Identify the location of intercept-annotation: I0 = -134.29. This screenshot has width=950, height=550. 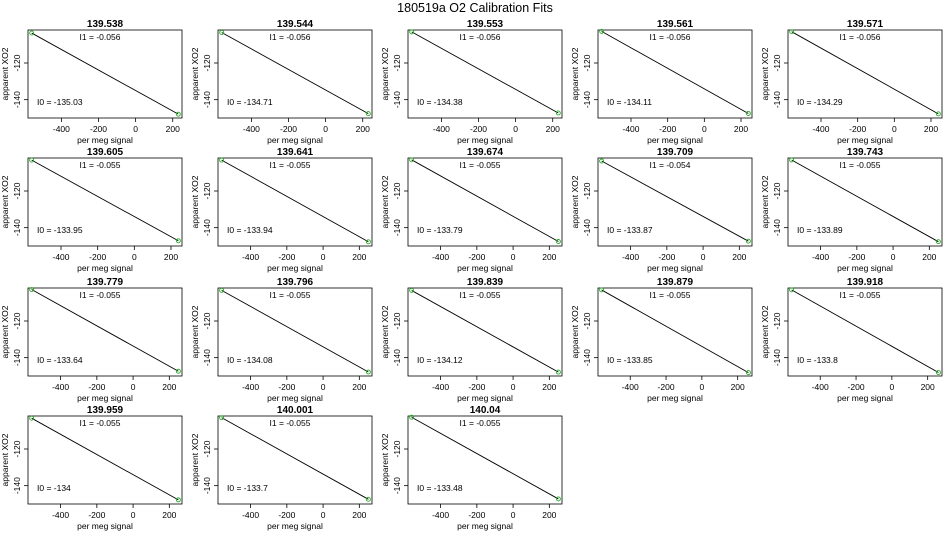
(820, 102).